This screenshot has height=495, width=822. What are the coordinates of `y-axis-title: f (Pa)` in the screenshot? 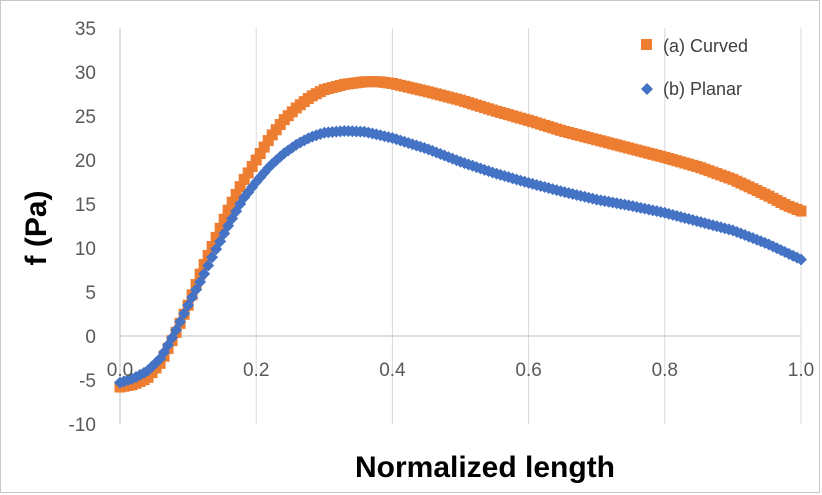 It's located at (36, 228).